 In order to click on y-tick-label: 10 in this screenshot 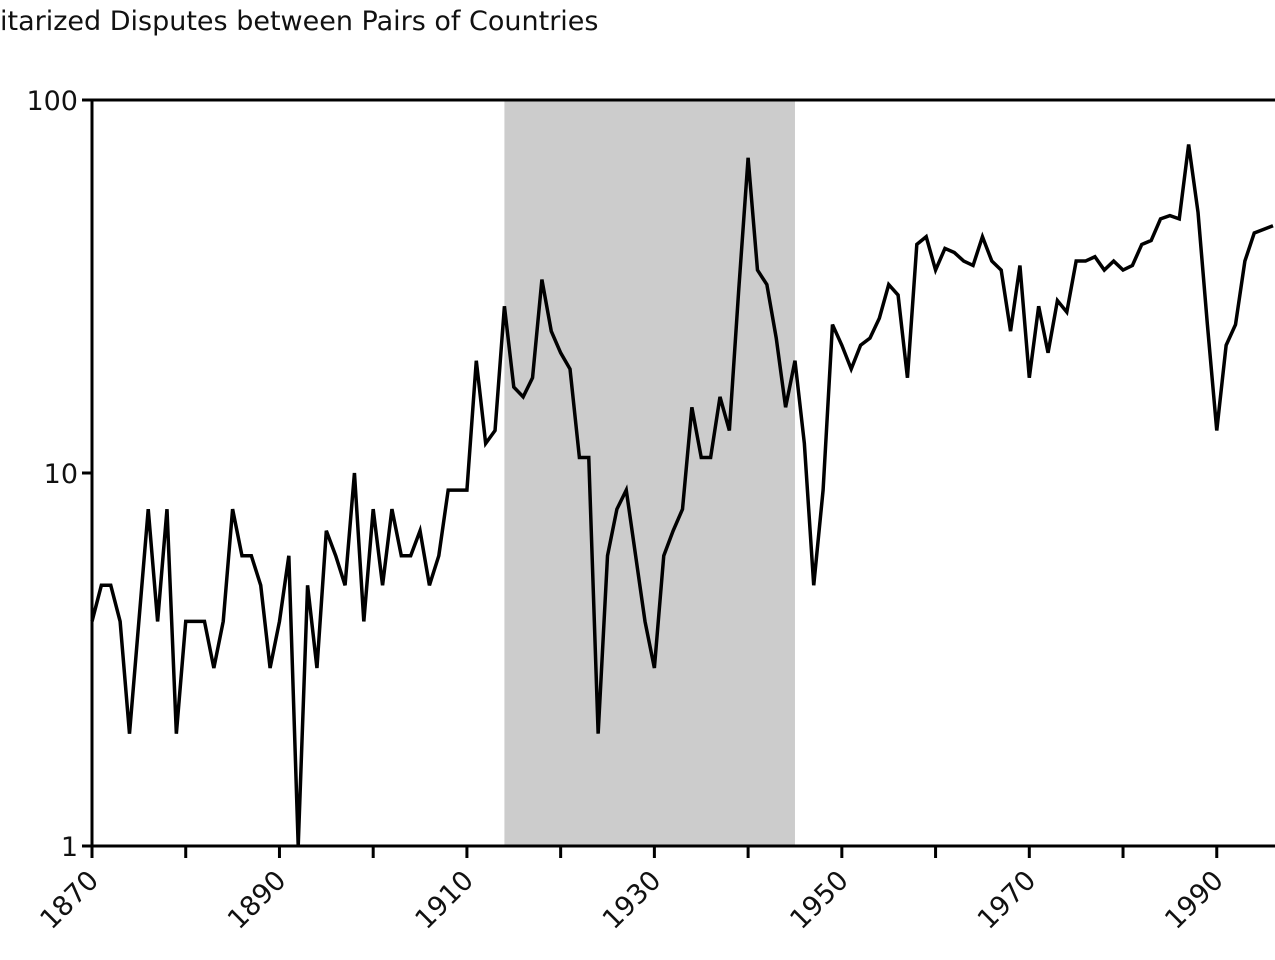, I will do `click(61, 474)`.